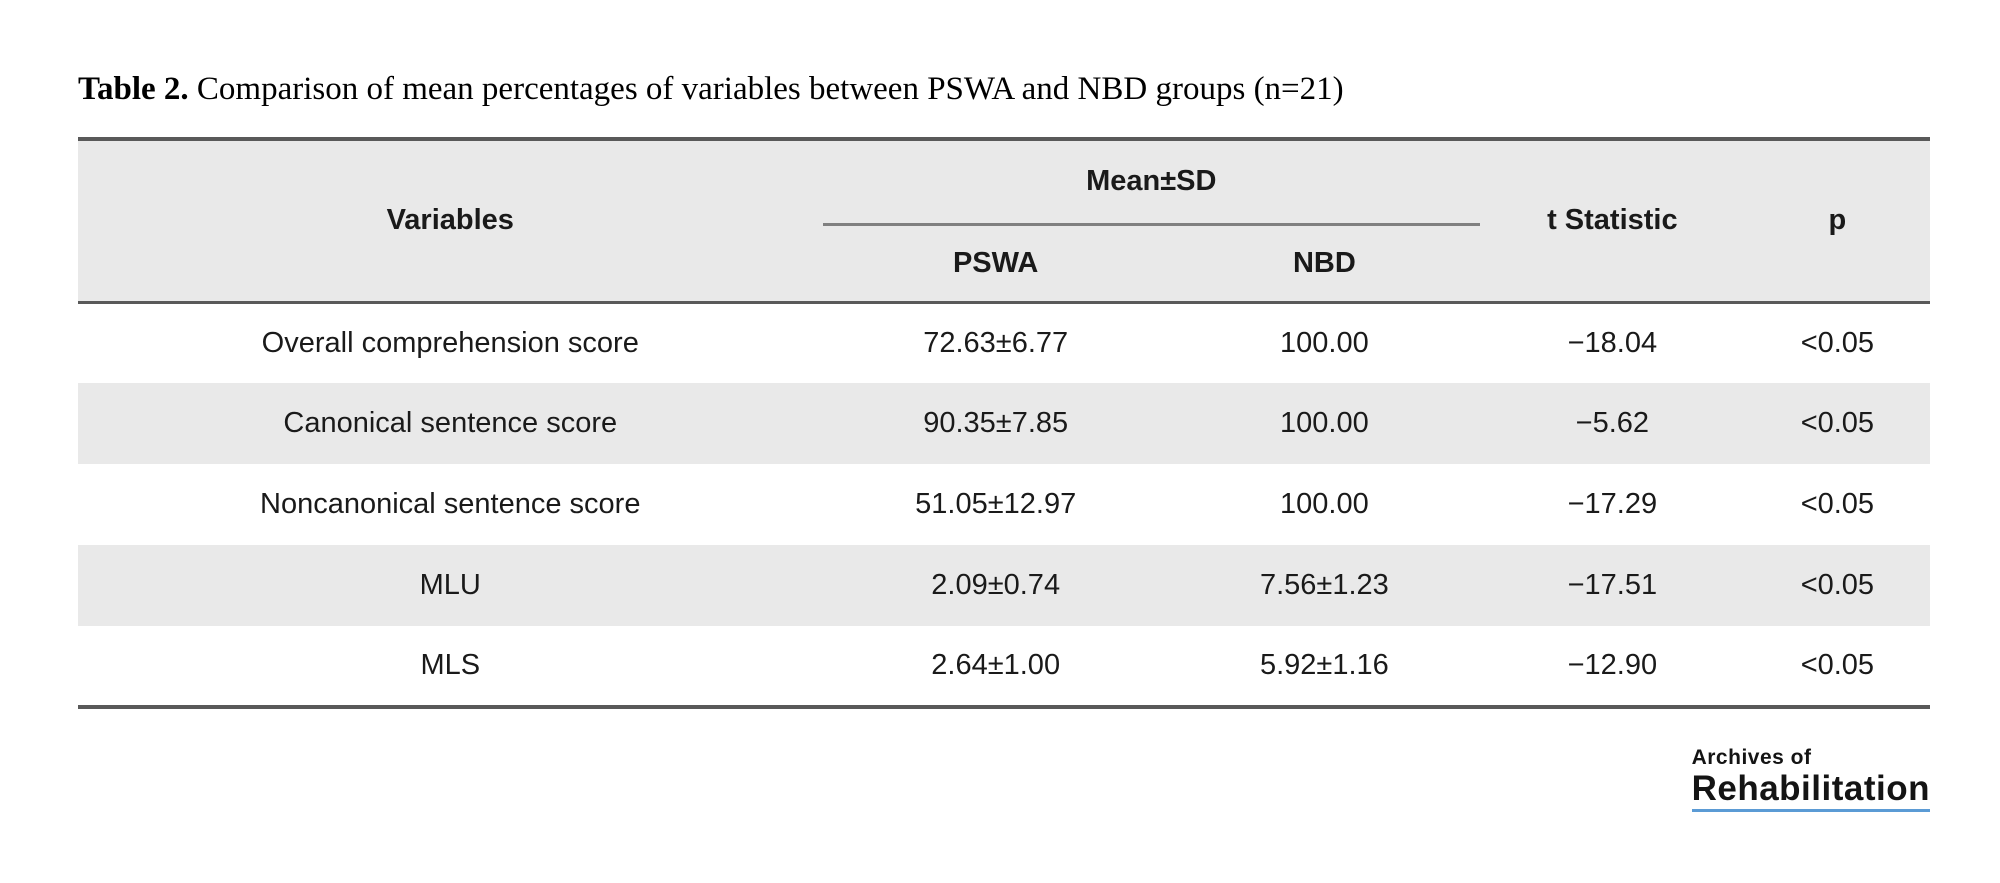 The height and width of the screenshot is (883, 2000). I want to click on journal-logo: Archives of Rehabilitation, so click(1810, 779).